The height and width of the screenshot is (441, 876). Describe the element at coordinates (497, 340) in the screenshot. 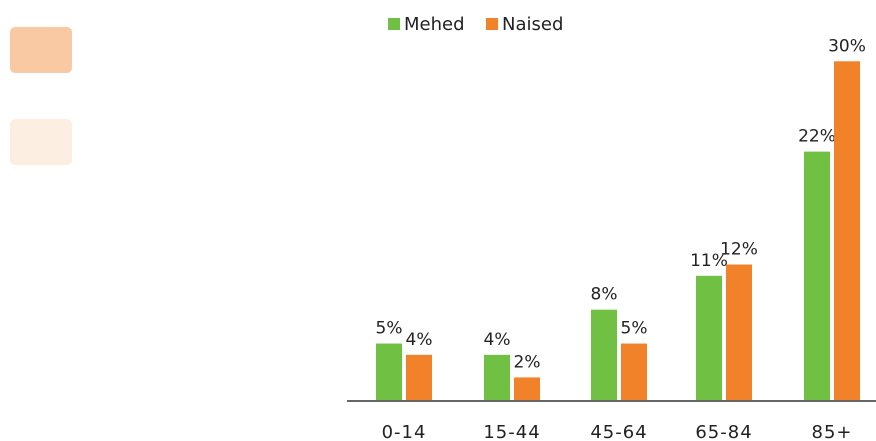

I see `data-label-mehed-15-44: 4%` at that location.